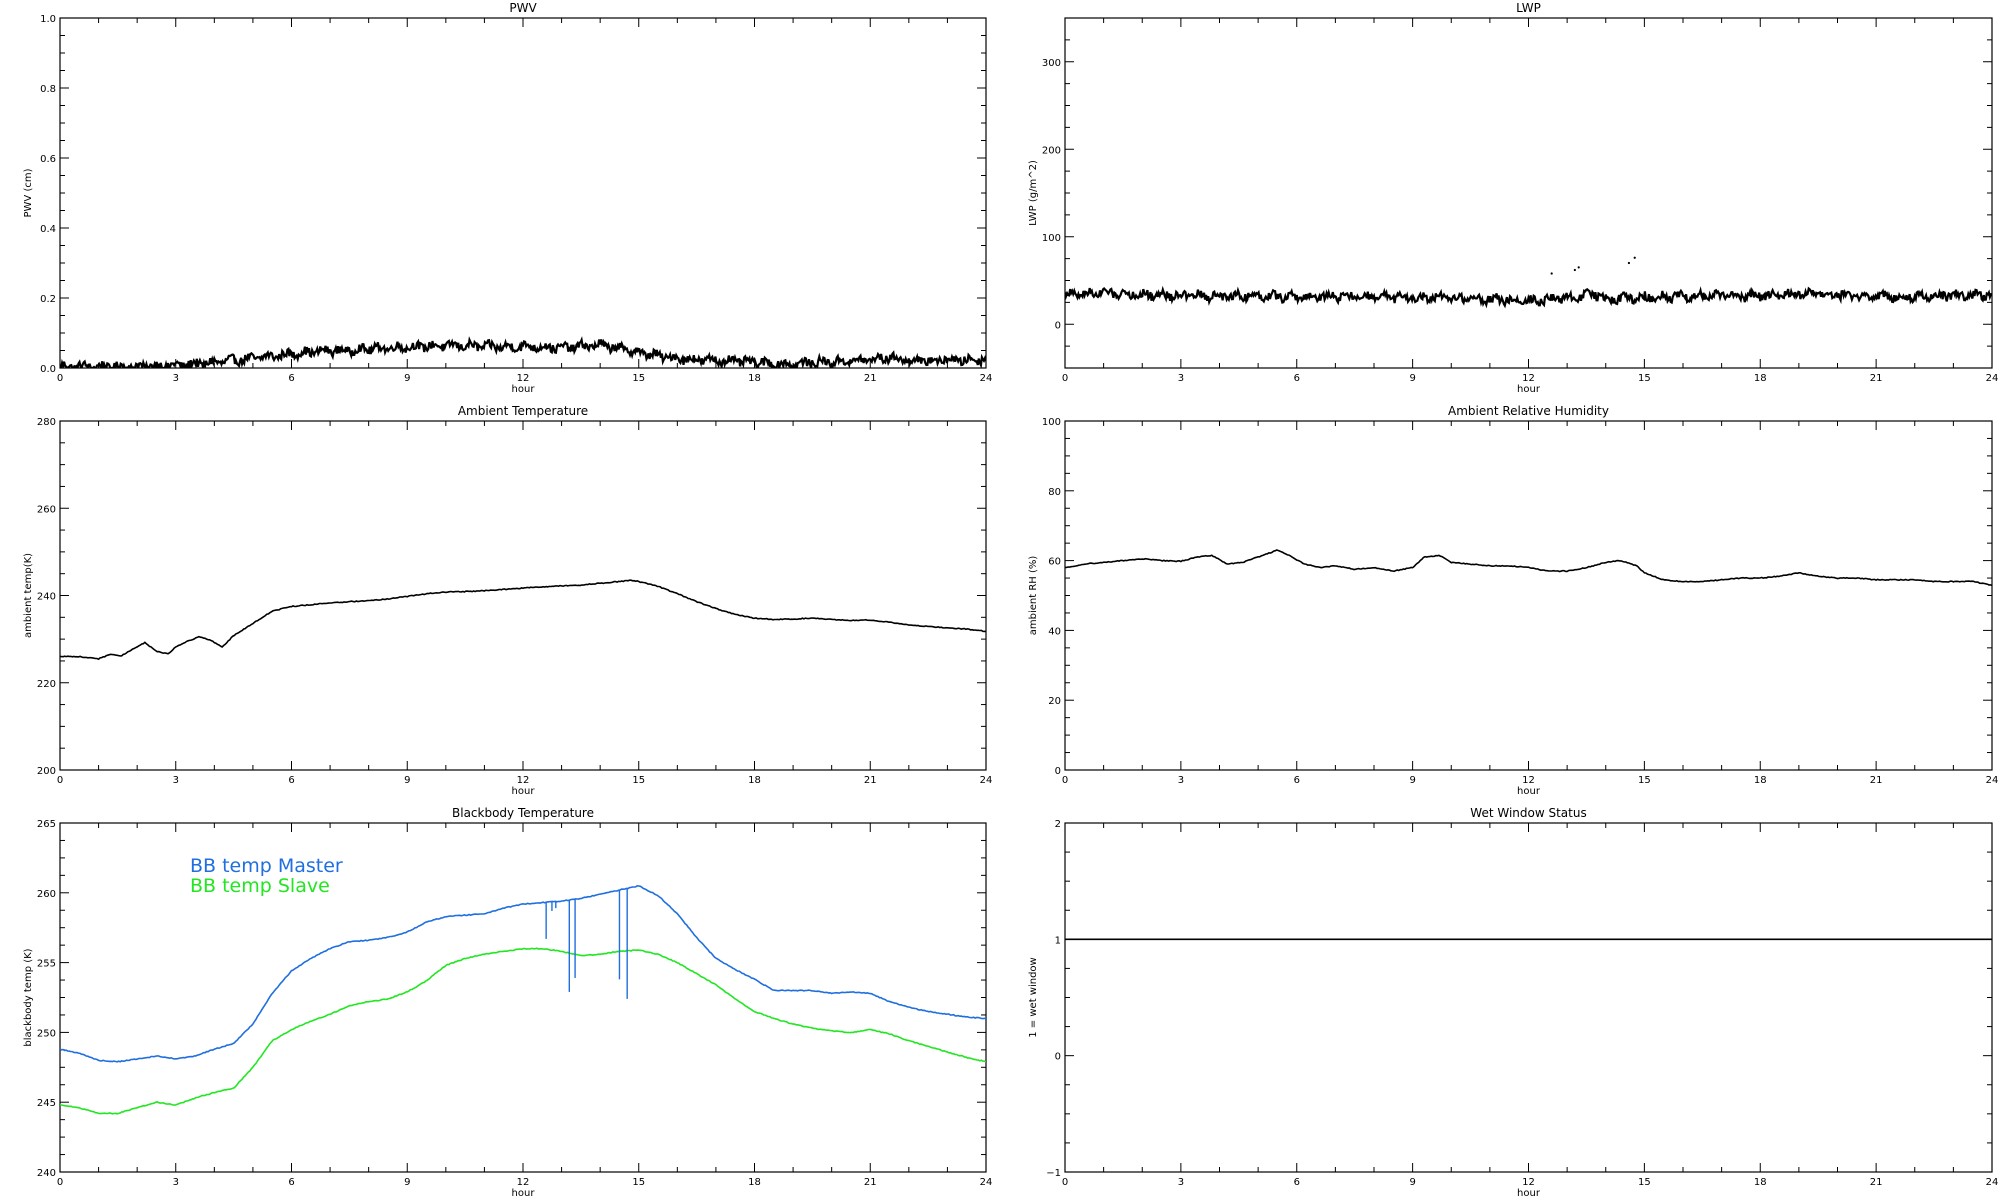  I want to click on chart-title: Blackbody Temperature, so click(523, 813).